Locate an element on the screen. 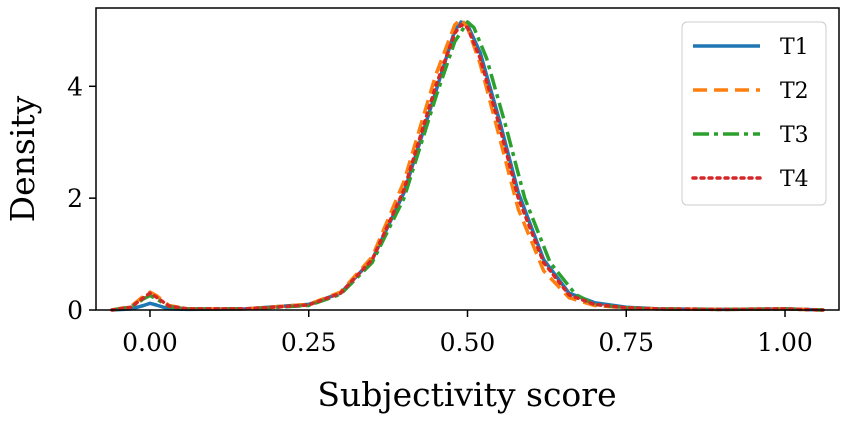 The image size is (850, 424). legend-box is located at coordinates (754, 113).